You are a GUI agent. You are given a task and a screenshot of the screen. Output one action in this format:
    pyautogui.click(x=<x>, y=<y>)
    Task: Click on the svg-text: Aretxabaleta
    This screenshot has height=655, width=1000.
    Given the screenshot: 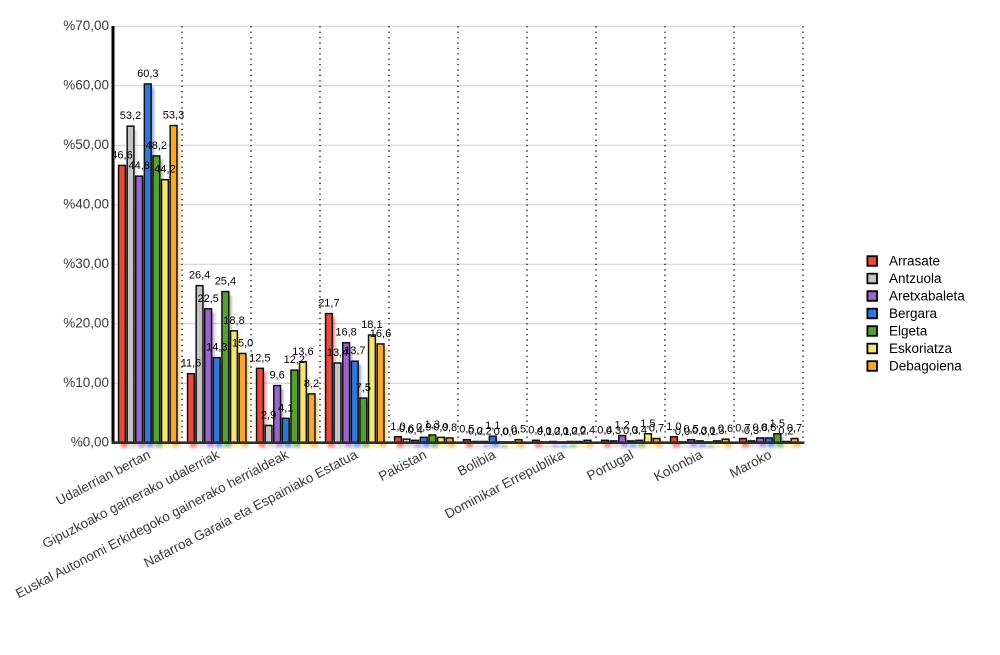 What is the action you would take?
    pyautogui.click(x=927, y=296)
    